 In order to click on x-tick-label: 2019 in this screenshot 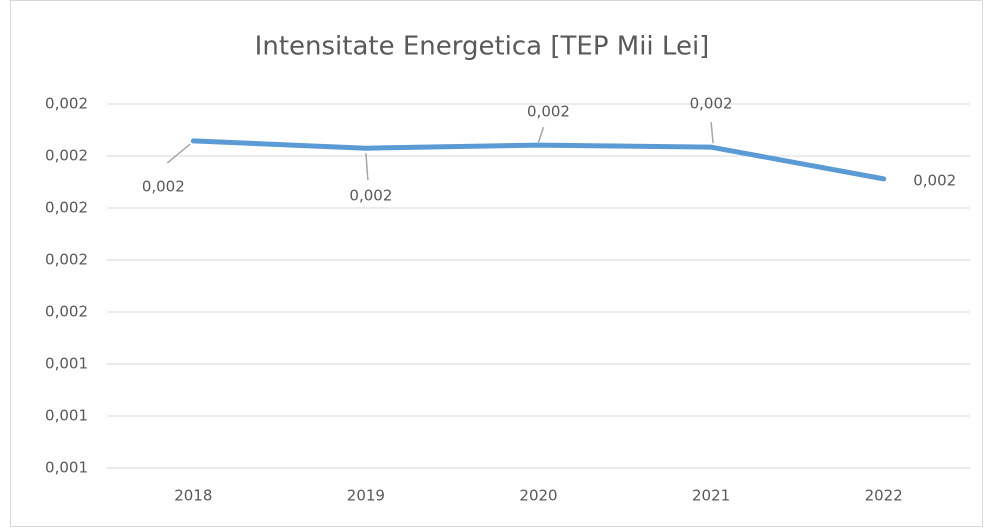, I will do `click(366, 496)`.